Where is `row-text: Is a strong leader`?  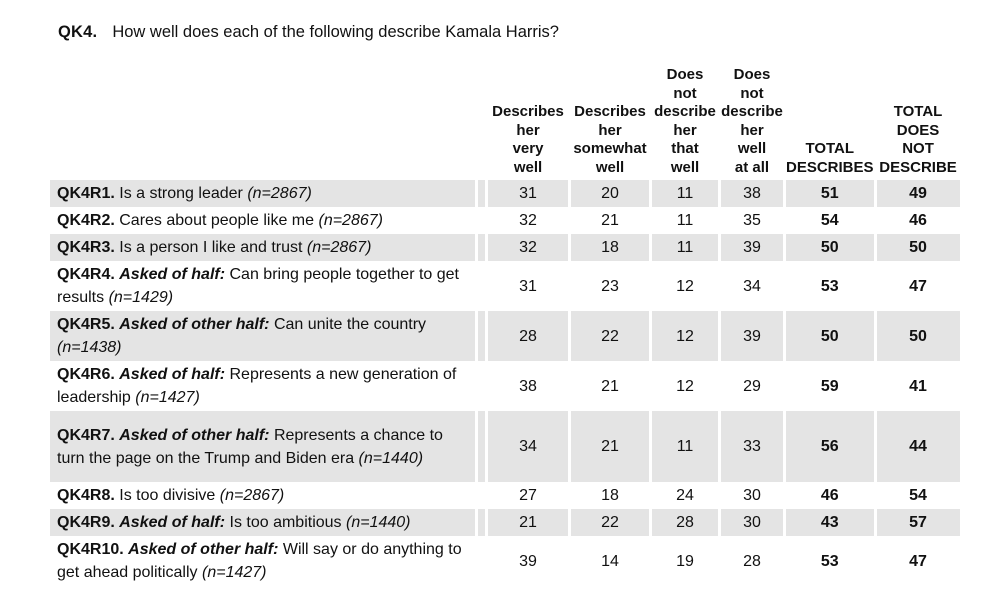
row-text: Is a strong leader is located at coordinates (181, 193).